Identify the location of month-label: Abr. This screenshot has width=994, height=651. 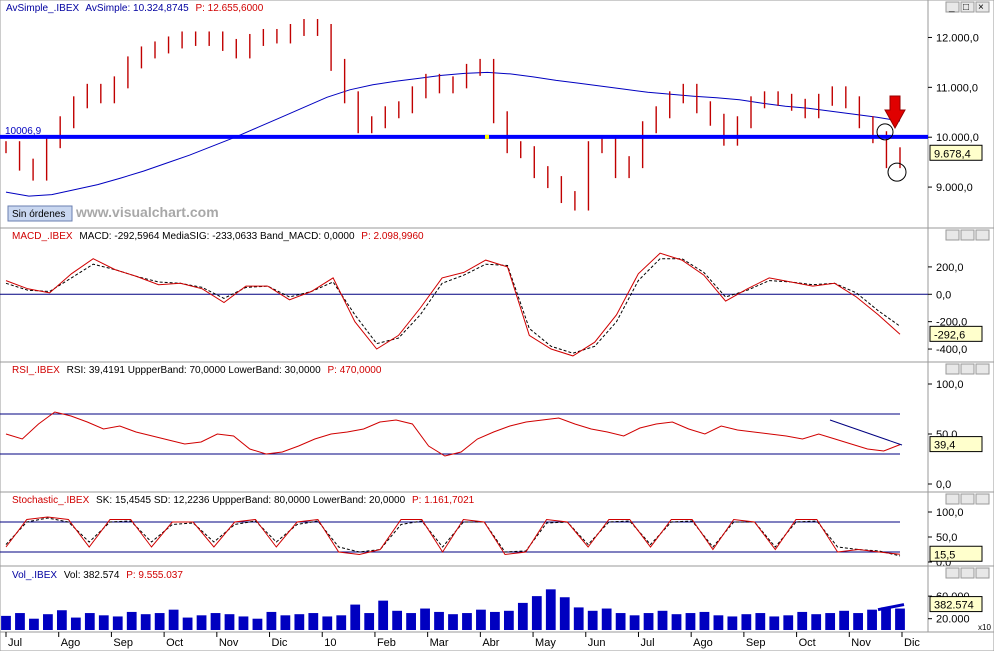
(490, 643).